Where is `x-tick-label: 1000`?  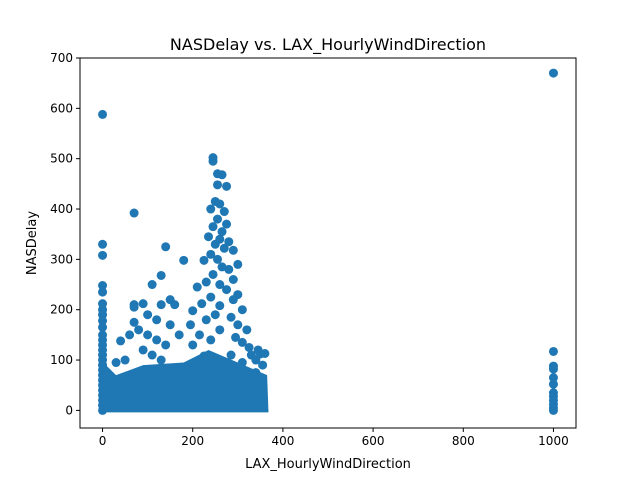
x-tick-label: 1000 is located at coordinates (553, 441).